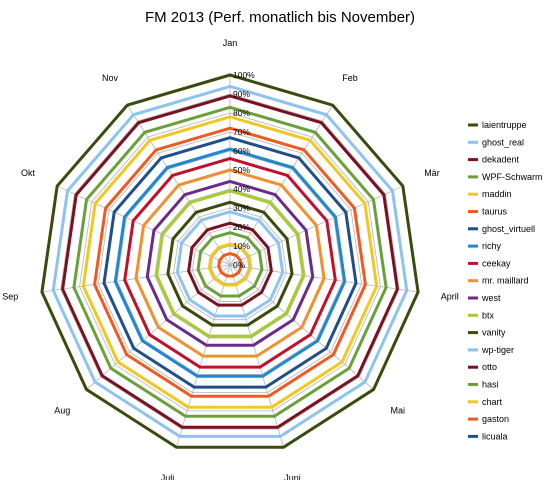 This screenshot has height=480, width=560. I want to click on legend-label: laientruppe, so click(504, 125).